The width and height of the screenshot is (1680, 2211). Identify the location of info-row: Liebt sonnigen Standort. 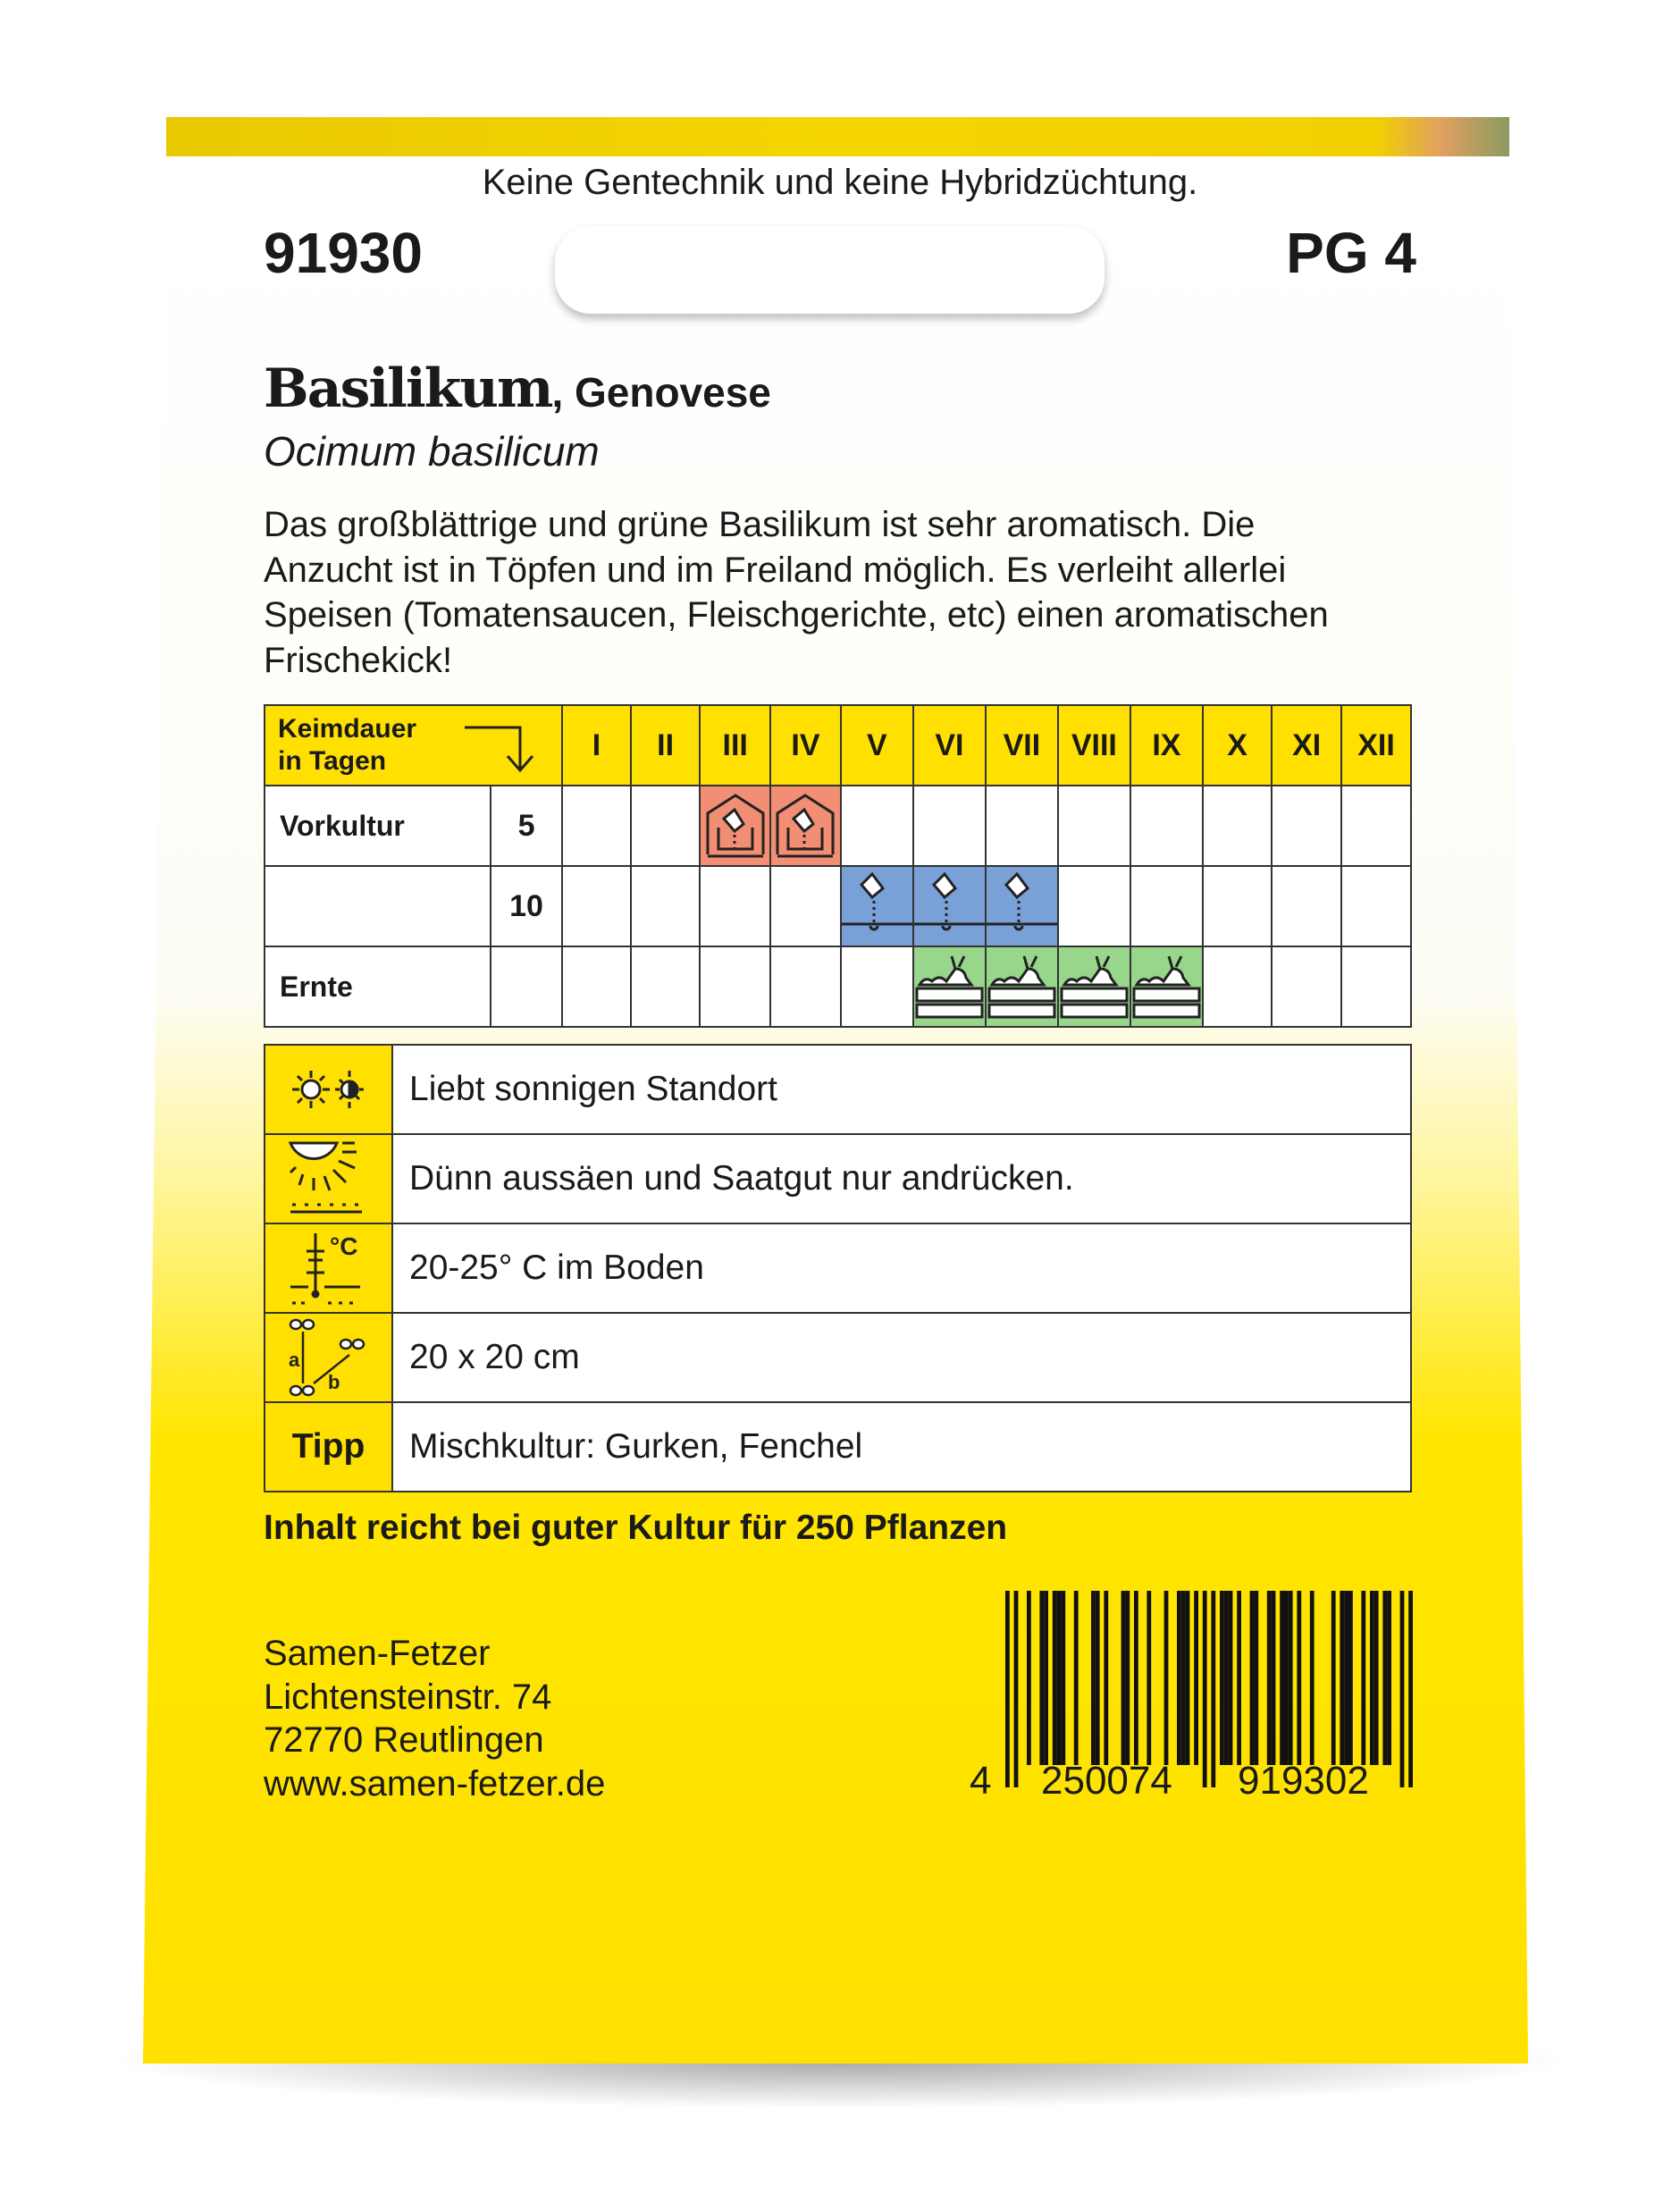
(838, 1089).